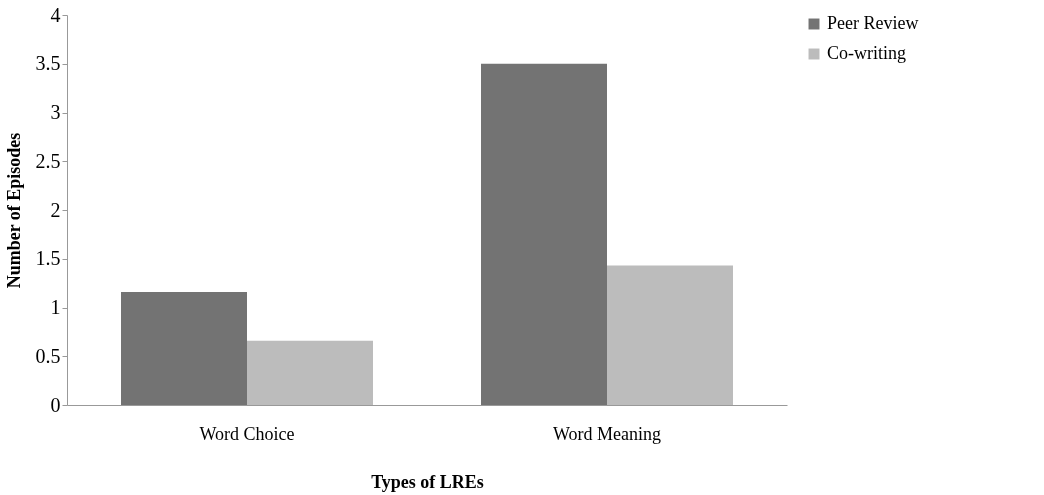 This screenshot has height=495, width=1044. What do you see at coordinates (13, 210) in the screenshot?
I see `y-axis-title: Number of Episodes` at bounding box center [13, 210].